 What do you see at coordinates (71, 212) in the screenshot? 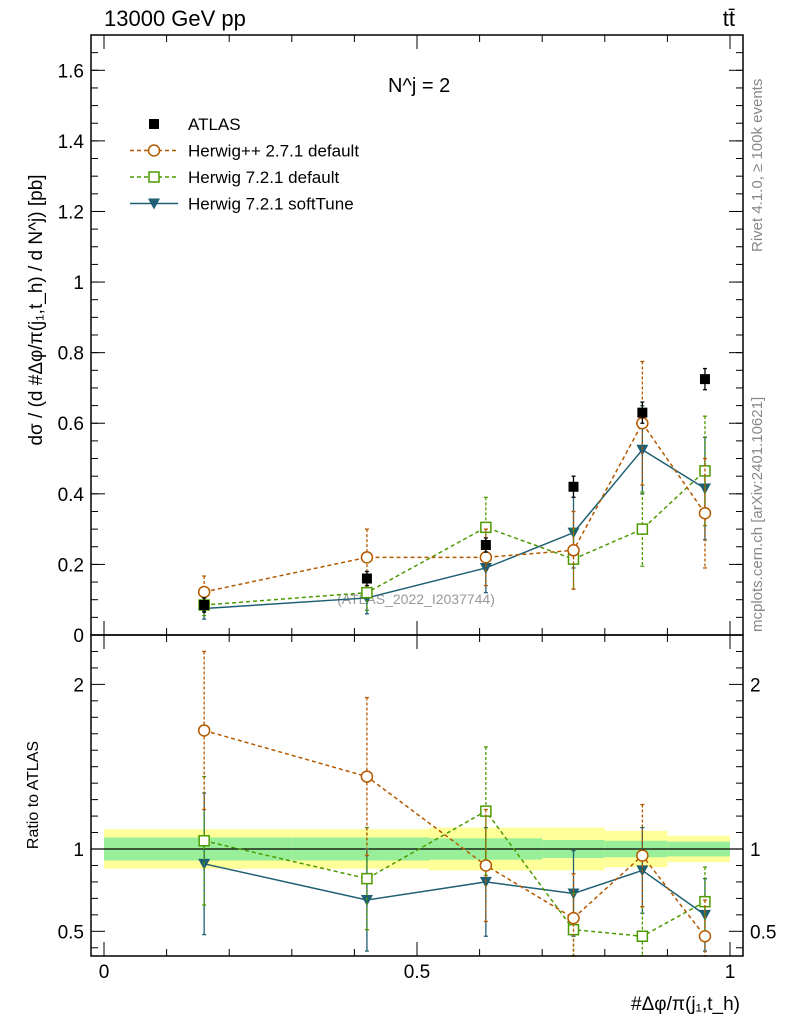
I see `y-tick-label: 1.2` at bounding box center [71, 212].